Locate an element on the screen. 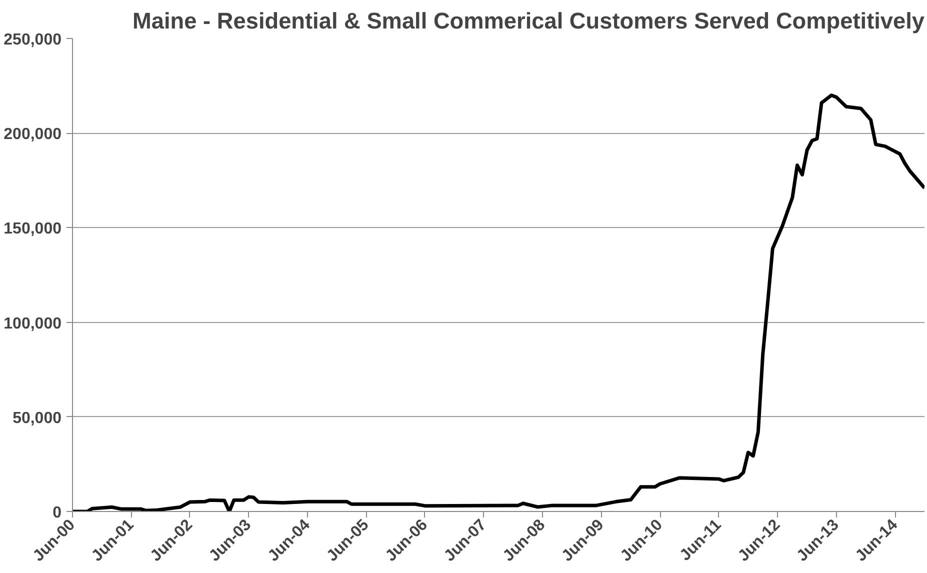  y-tick-label: 100,000 is located at coordinates (33, 323).